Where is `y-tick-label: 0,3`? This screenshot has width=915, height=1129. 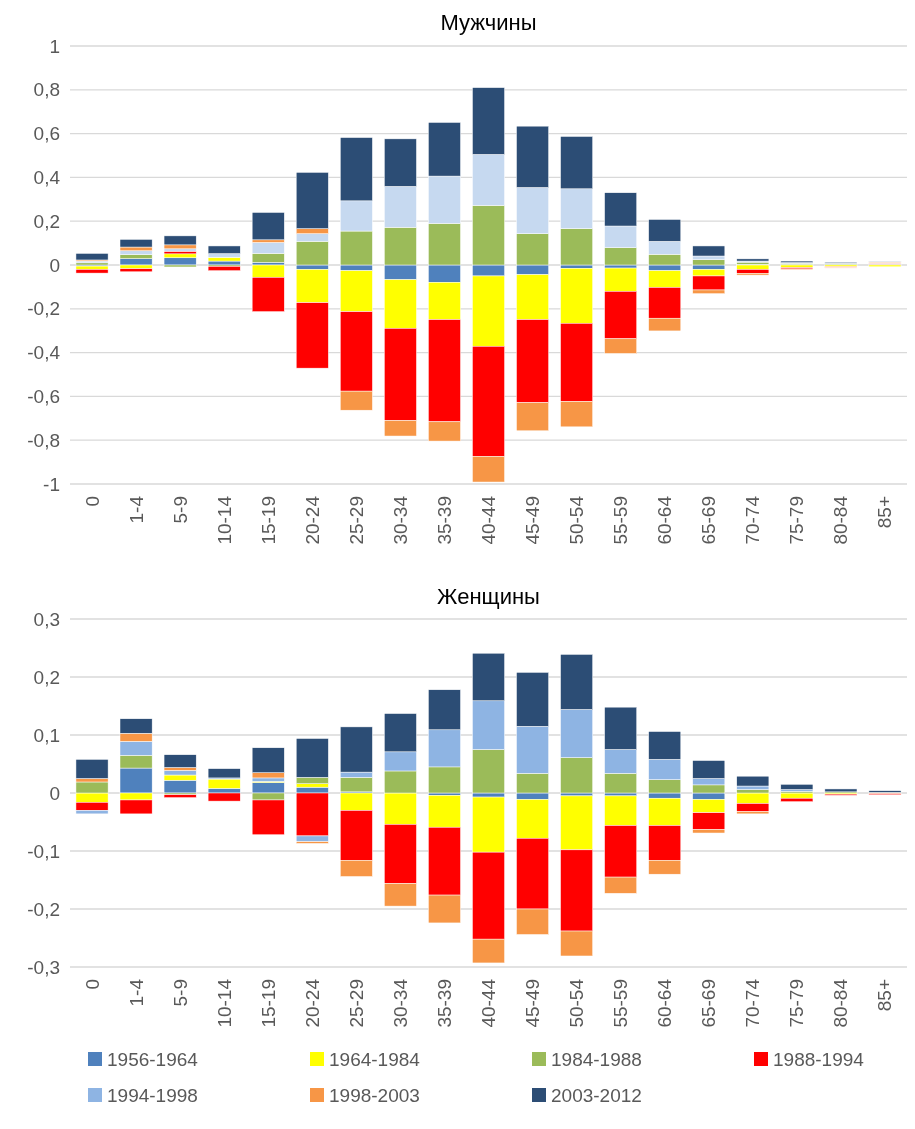 y-tick-label: 0,3 is located at coordinates (46, 619).